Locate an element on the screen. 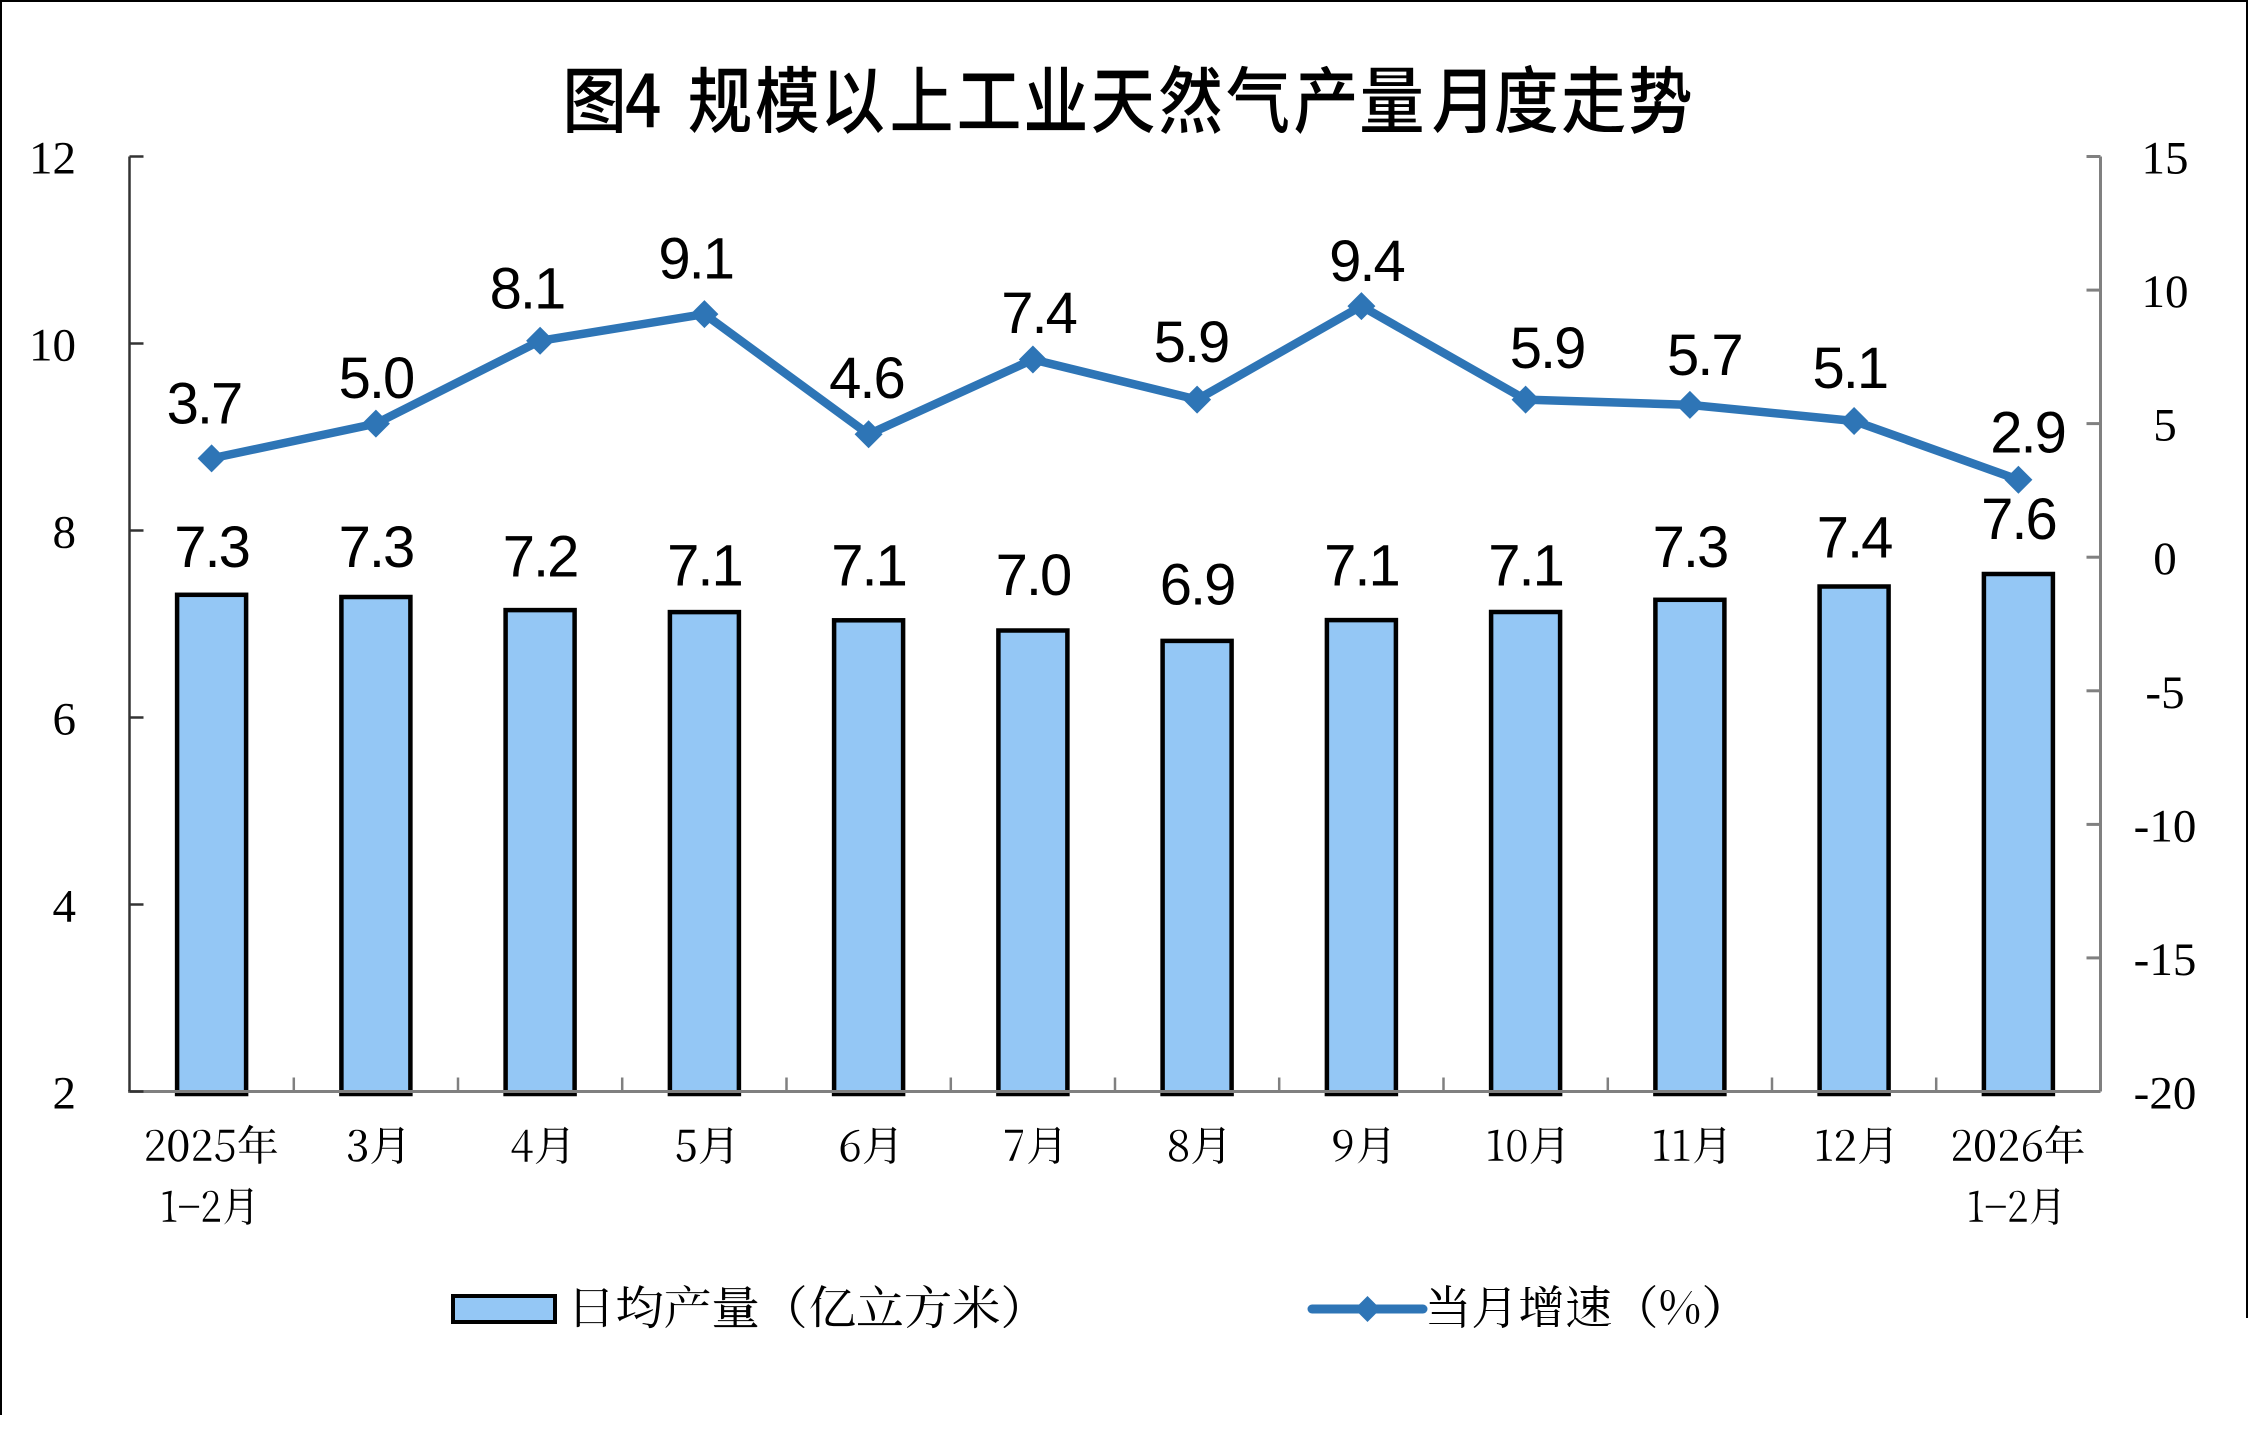  svg-text: 12 is located at coordinates (52, 159).